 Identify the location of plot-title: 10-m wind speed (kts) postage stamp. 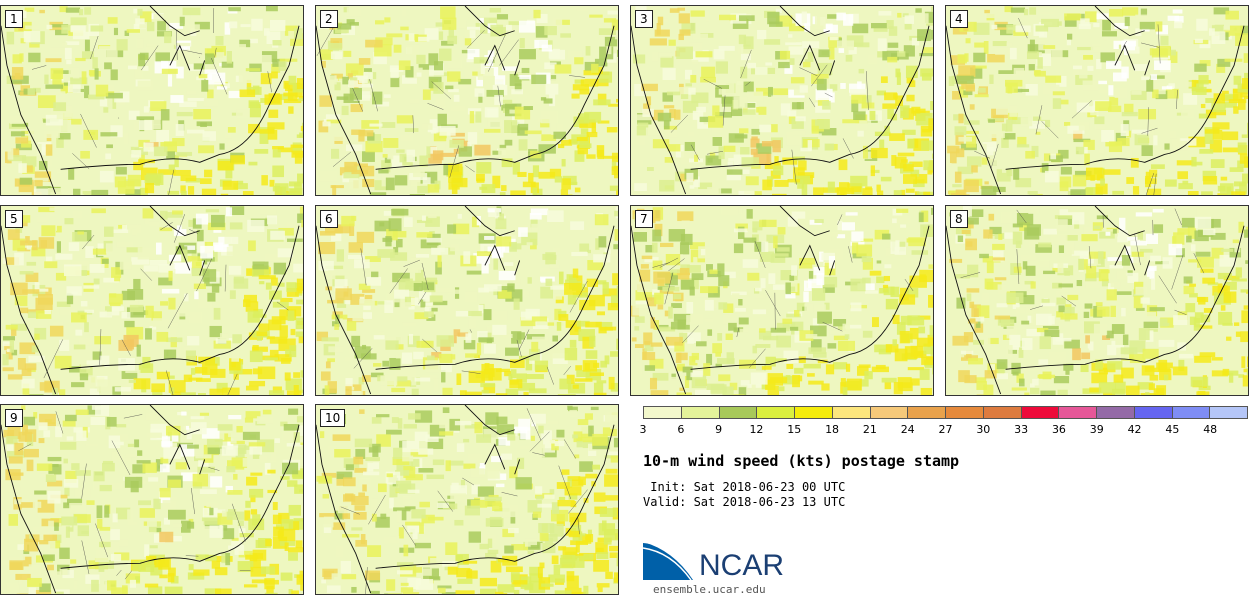
(801, 461).